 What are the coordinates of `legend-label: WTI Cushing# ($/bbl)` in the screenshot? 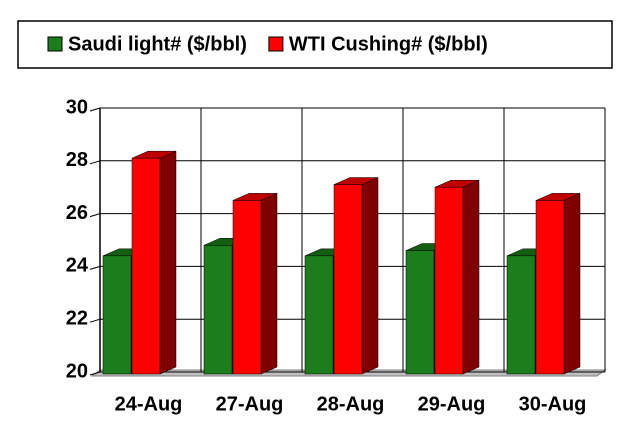 It's located at (388, 44).